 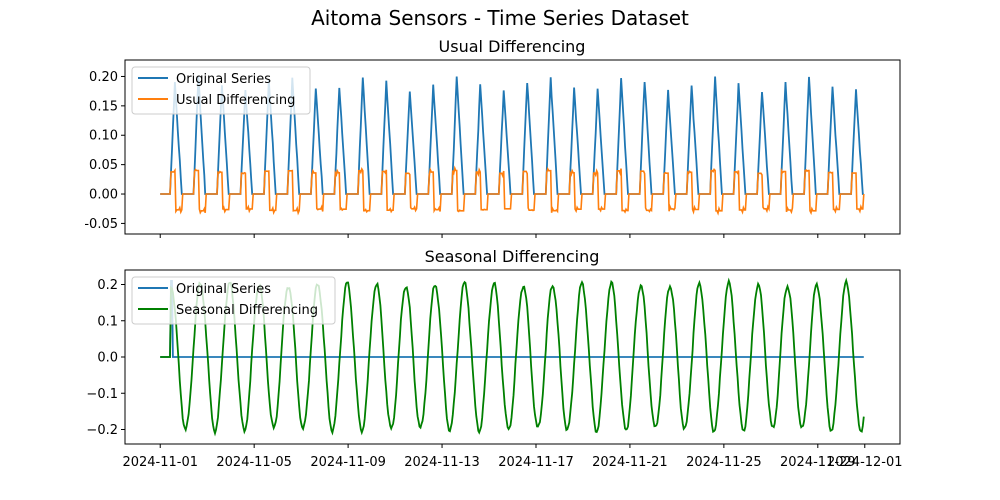 What do you see at coordinates (630, 462) in the screenshot?
I see `x-tick-label-seasonal: 2024-11-21` at bounding box center [630, 462].